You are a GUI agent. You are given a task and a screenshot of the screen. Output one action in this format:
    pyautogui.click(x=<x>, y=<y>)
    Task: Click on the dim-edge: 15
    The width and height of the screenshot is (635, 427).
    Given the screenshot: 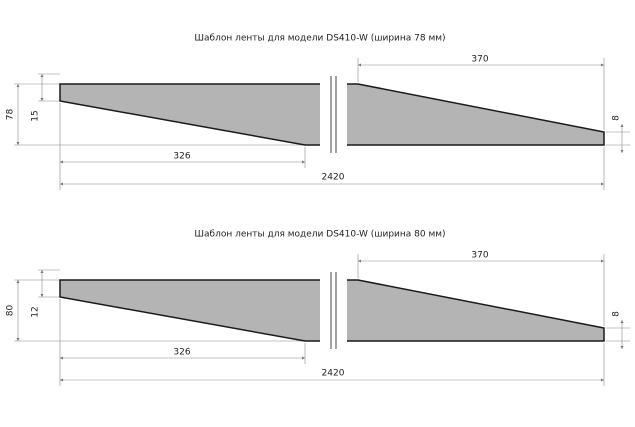 What is the action you would take?
    pyautogui.click(x=36, y=115)
    